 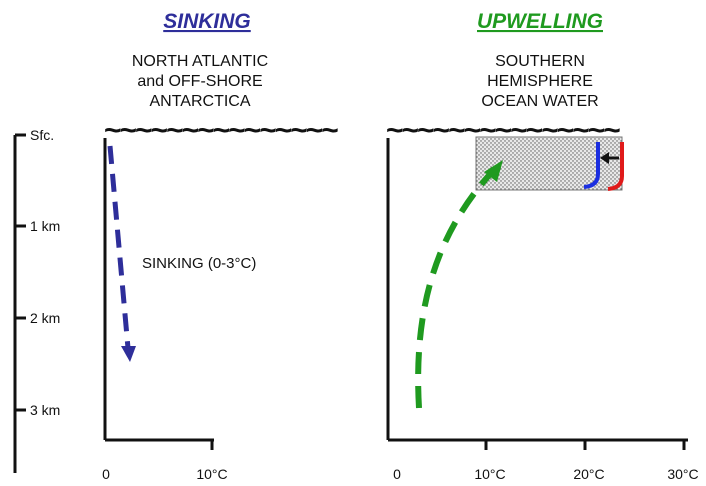 What do you see at coordinates (199, 81) in the screenshot?
I see `left-subtitle-line-2: and OFF-SHORE` at bounding box center [199, 81].